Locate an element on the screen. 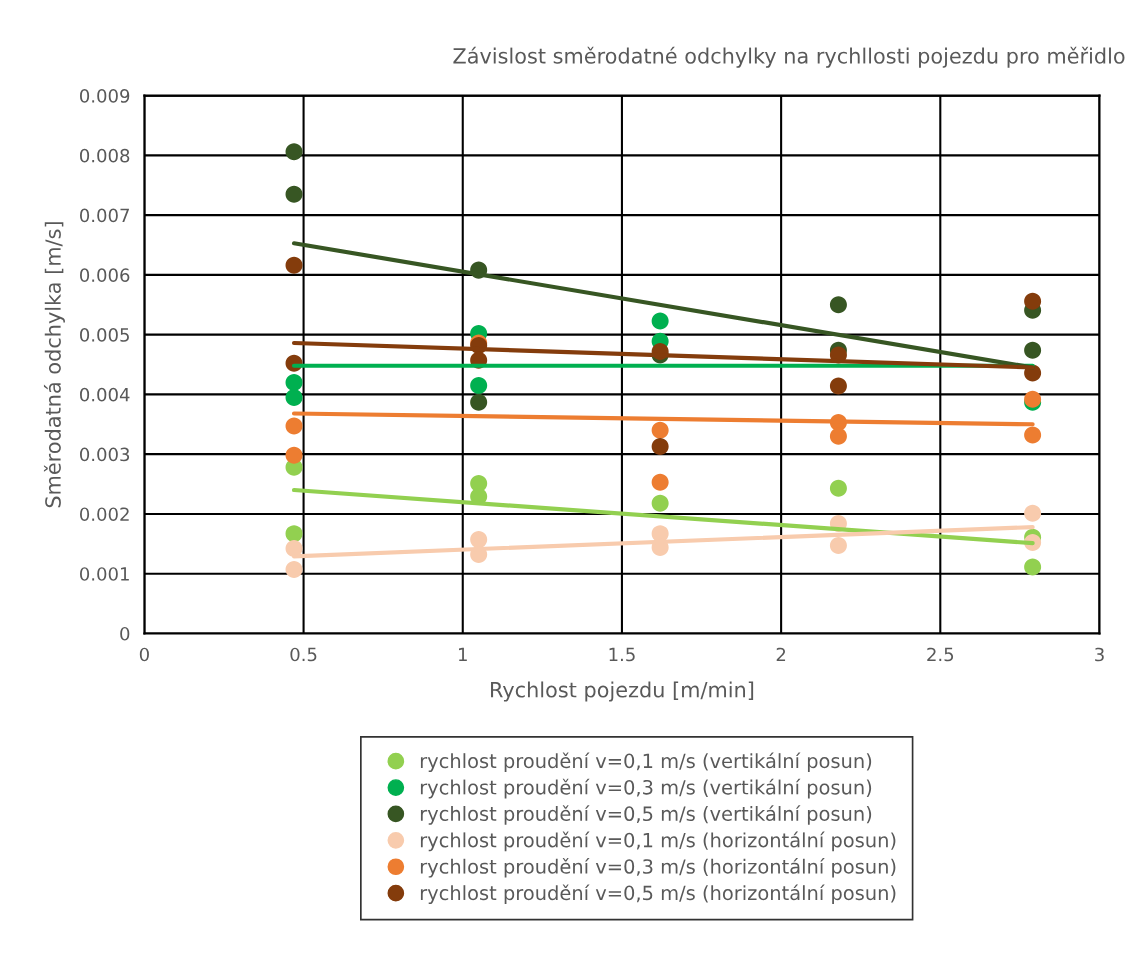 This screenshot has height=976, width=1137. x-axis-title: Rychlost pojezdu [m/min] is located at coordinates (622, 691).